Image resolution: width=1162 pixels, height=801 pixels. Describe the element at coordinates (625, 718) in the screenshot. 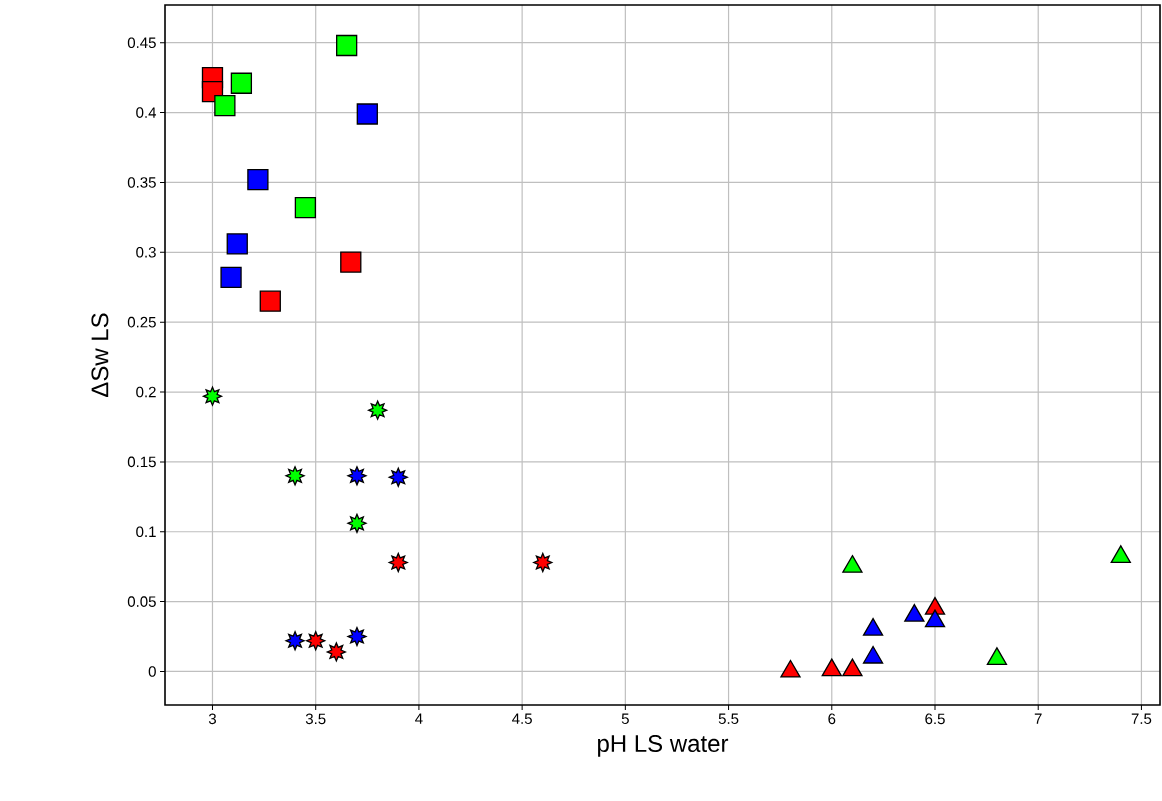

I see `x-tick-label: 5` at that location.